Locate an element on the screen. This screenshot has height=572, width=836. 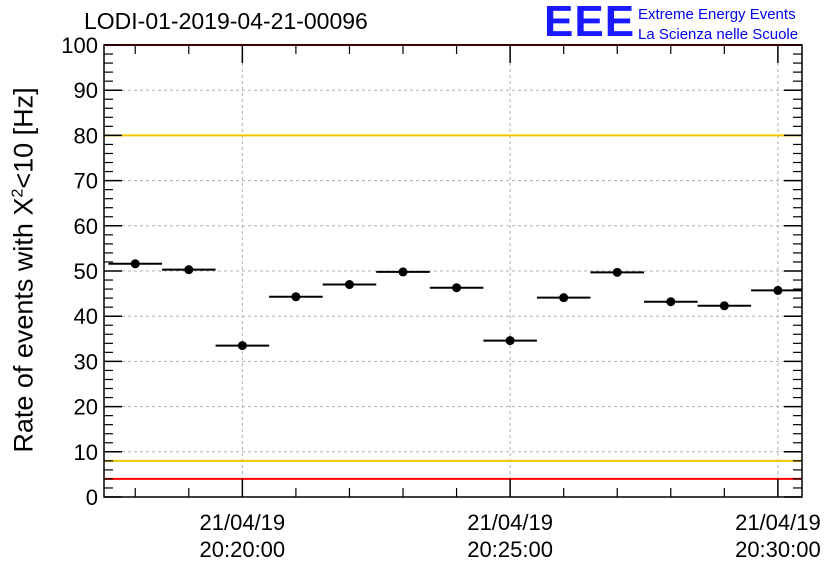
x-tick-time: 20:30:00 is located at coordinates (778, 549).